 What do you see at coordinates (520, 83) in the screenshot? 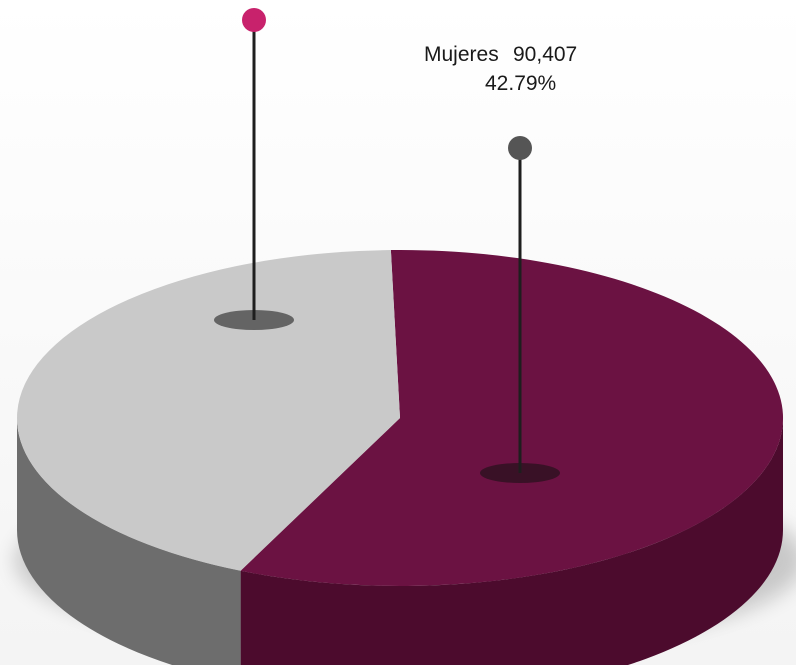
I see `slice-label-percent-mujeres: 42.79%` at bounding box center [520, 83].